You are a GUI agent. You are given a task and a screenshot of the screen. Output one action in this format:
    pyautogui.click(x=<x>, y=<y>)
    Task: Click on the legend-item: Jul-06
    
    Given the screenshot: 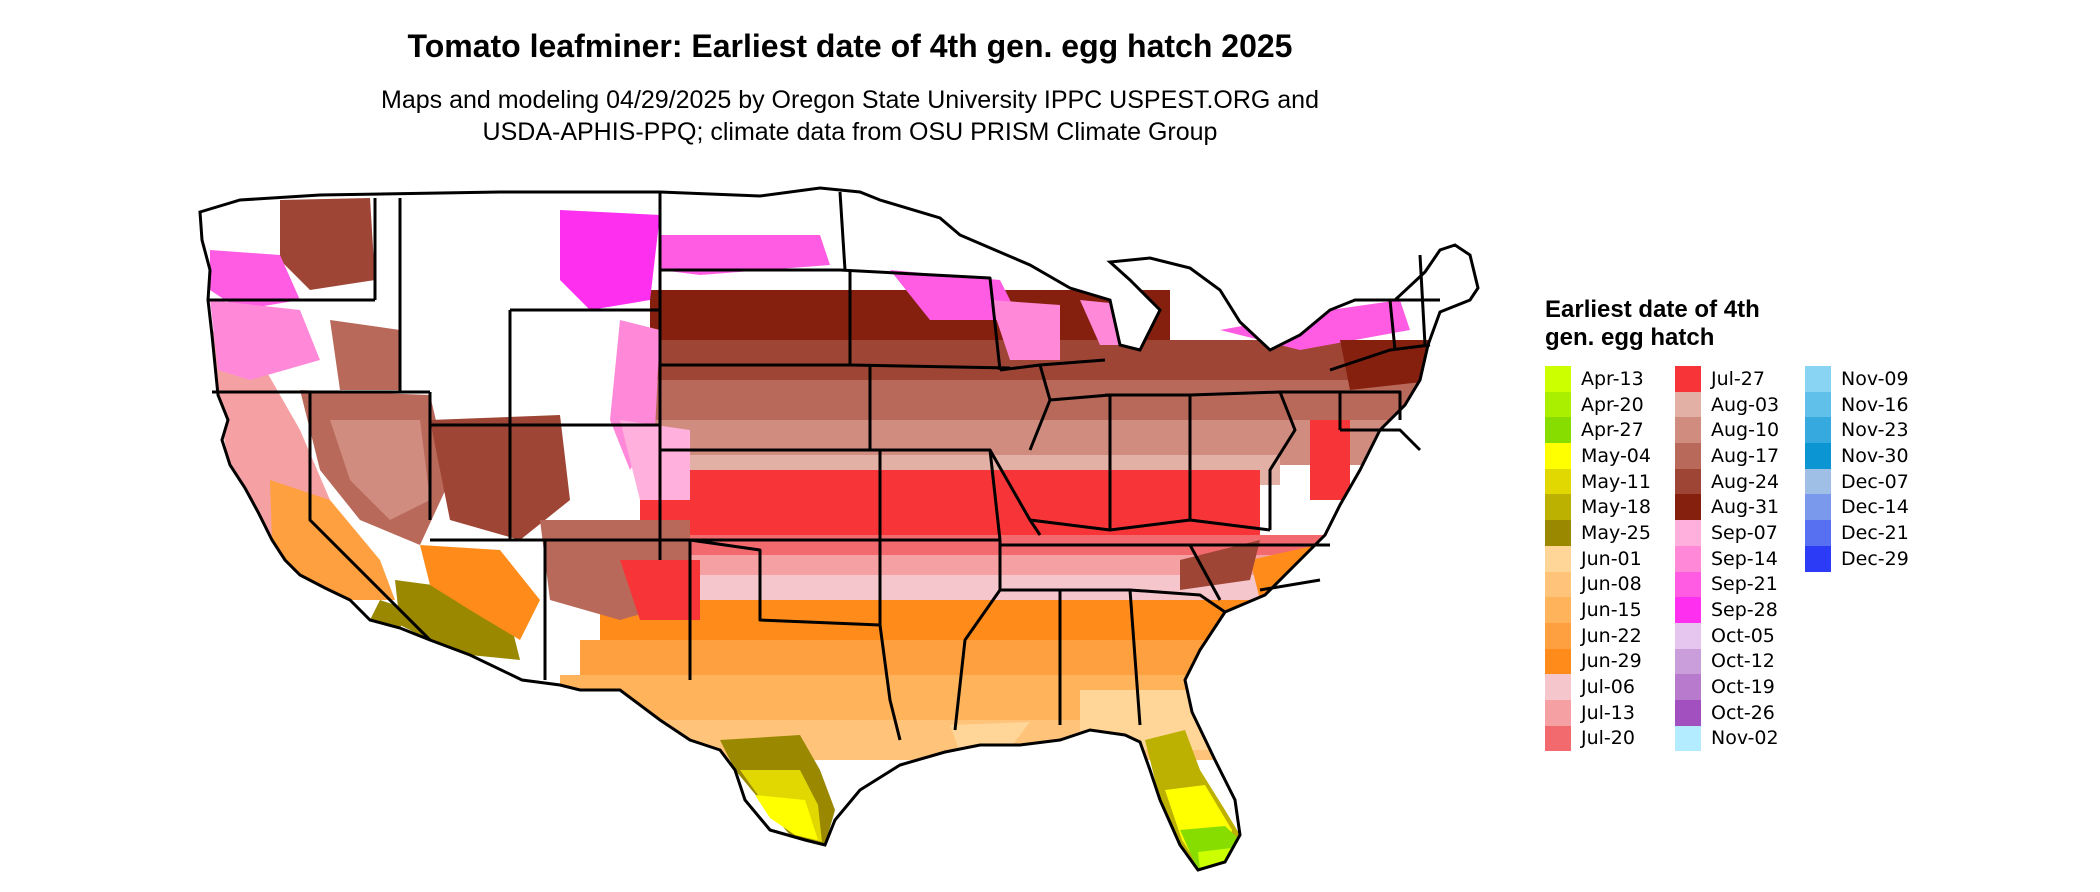 What is the action you would take?
    pyautogui.click(x=1610, y=687)
    